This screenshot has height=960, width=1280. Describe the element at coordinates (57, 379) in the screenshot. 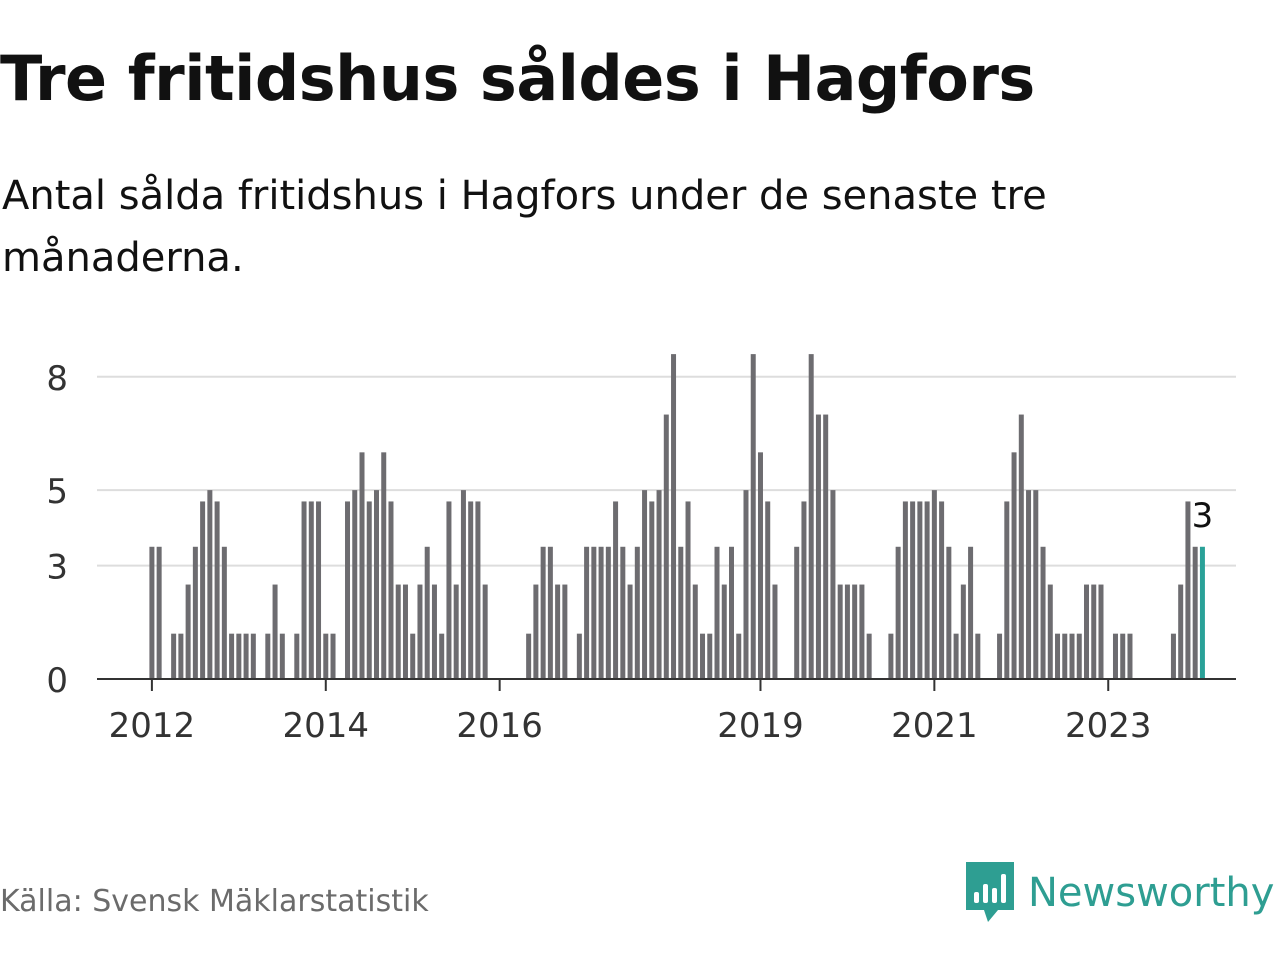

I see `y-tick-label: 8` at that location.